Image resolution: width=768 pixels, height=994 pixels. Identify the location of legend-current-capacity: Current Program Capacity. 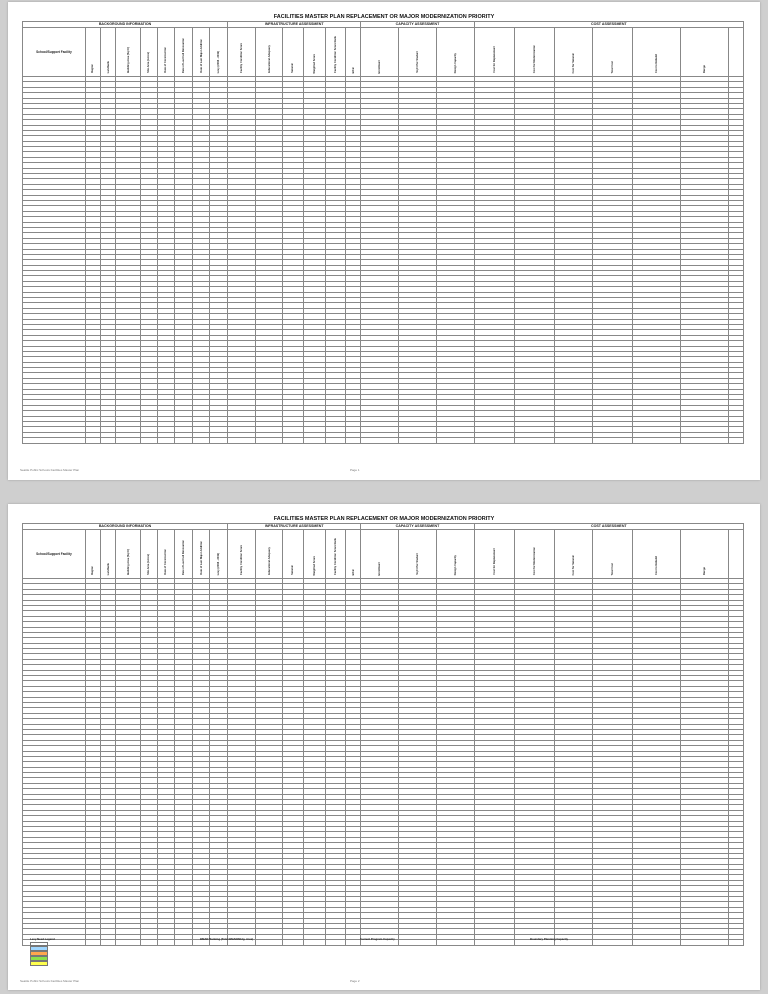
(440, 939).